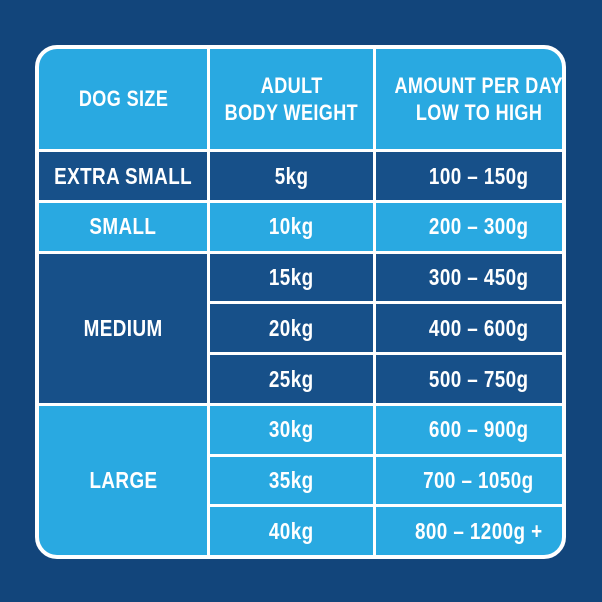 Image resolution: width=602 pixels, height=602 pixels. Describe the element at coordinates (291, 176) in the screenshot. I see `cell-extra-small-weight: 5kg` at that location.